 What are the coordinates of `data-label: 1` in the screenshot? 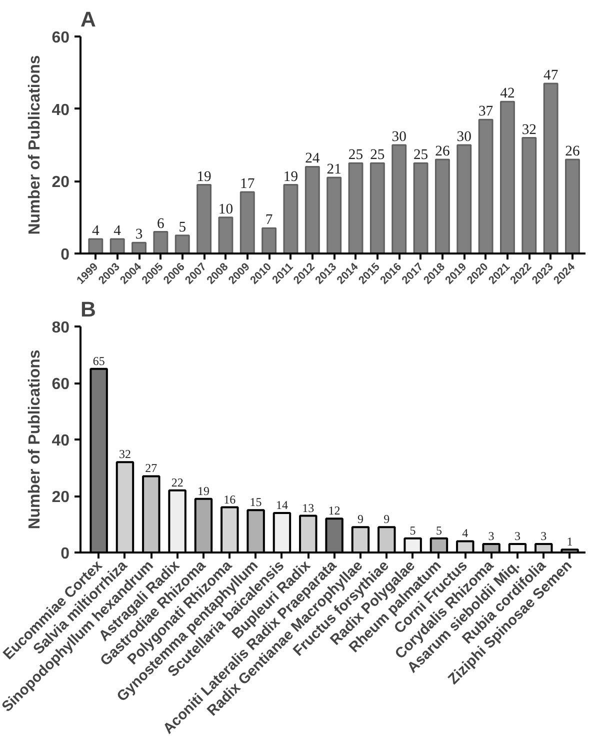 It's located at (569, 541).